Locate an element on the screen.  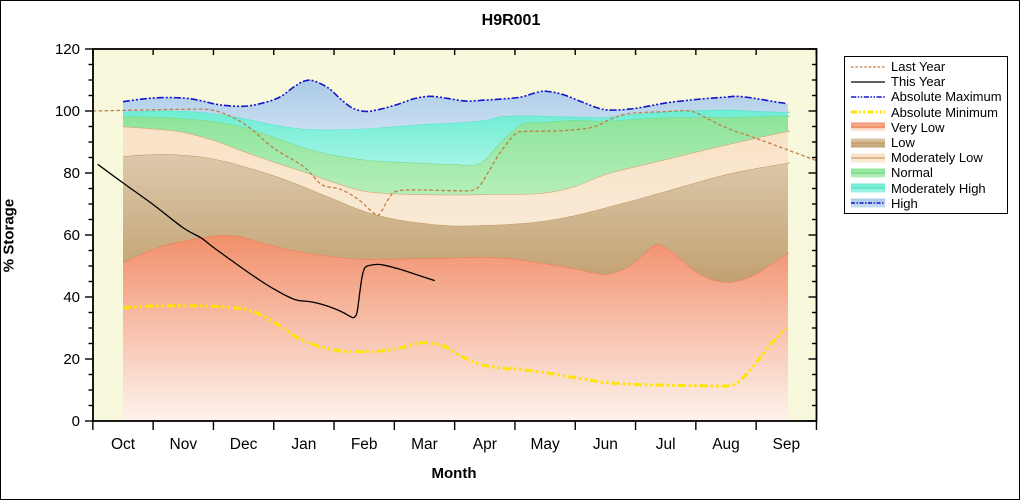
legend-item-this-year: This Year is located at coordinates (928, 82).